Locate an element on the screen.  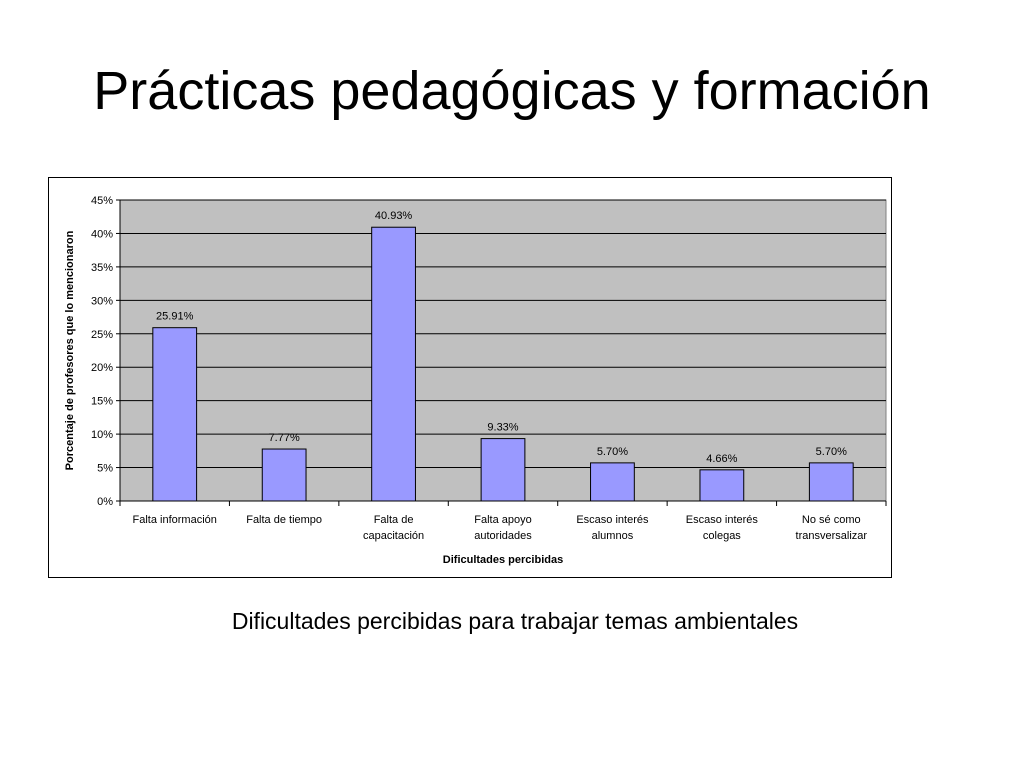
data-label: 9.33% is located at coordinates (502, 428).